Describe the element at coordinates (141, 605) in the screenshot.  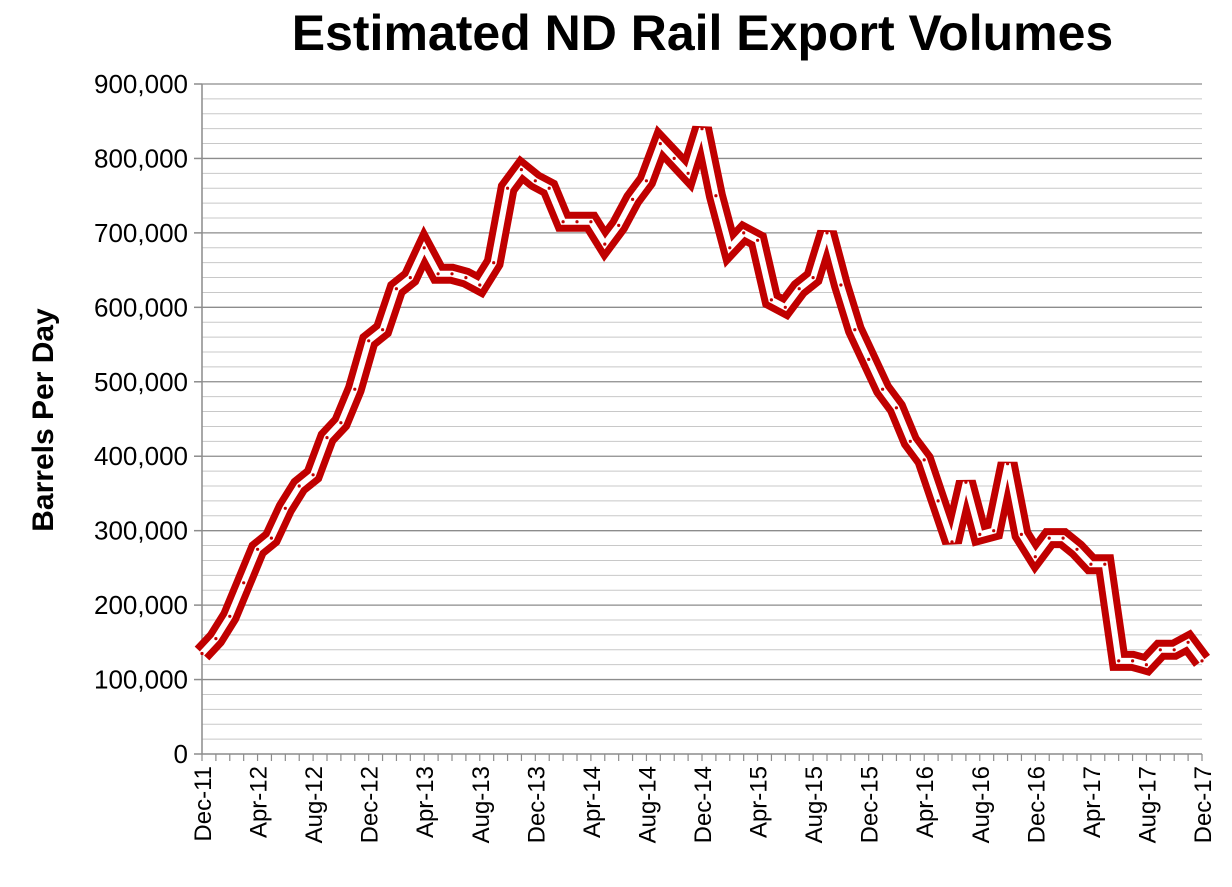
I see `y-tick-label: 200,000` at that location.